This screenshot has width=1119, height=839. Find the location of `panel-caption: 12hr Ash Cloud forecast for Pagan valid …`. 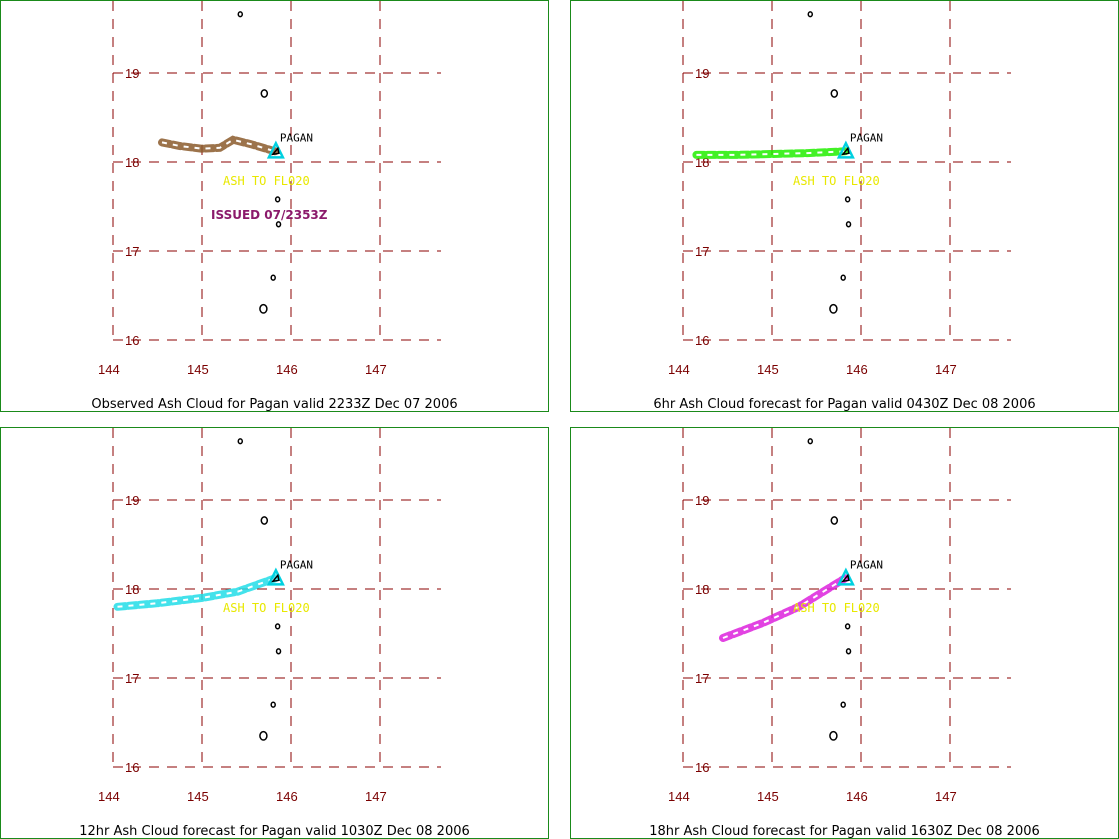

panel-caption: 12hr Ash Cloud forecast for Pagan valid … is located at coordinates (274, 831).